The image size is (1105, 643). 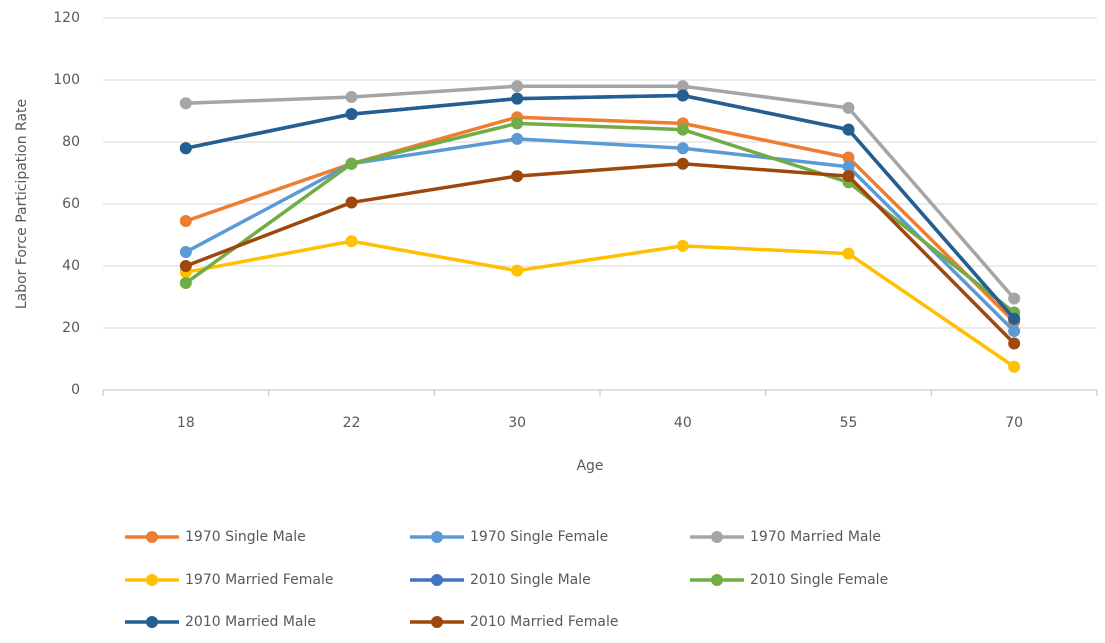 What do you see at coordinates (589, 466) in the screenshot?
I see `x-axis-label: Age` at bounding box center [589, 466].